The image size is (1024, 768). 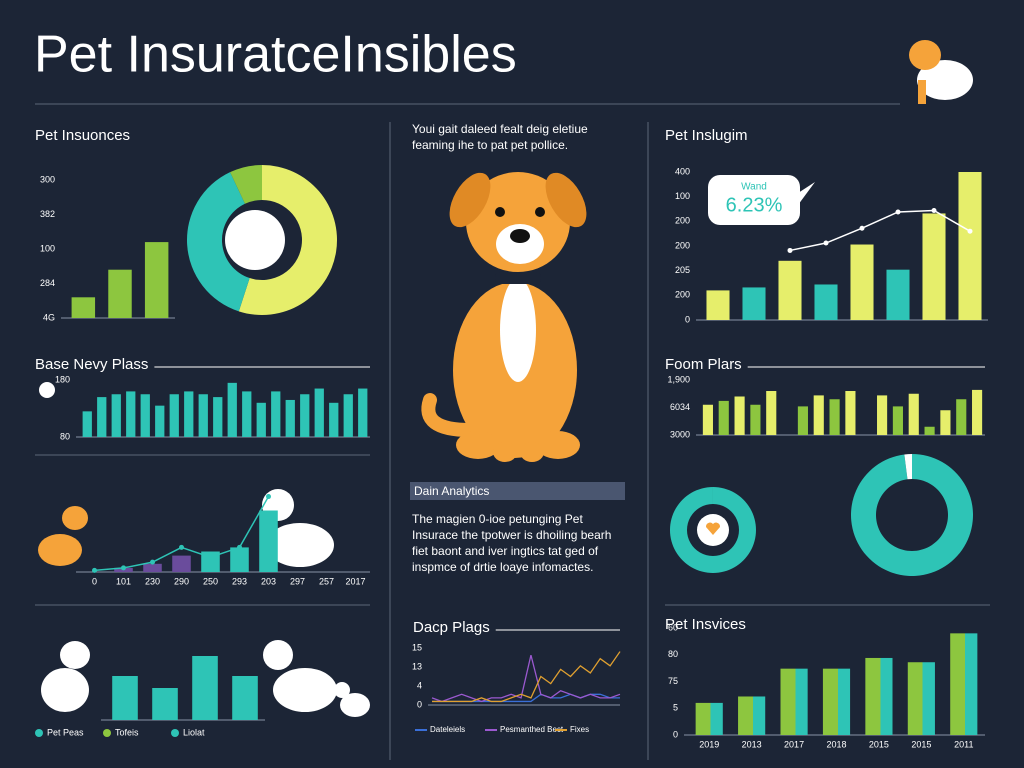 I want to click on legend-swatch, so click(x=175, y=733).